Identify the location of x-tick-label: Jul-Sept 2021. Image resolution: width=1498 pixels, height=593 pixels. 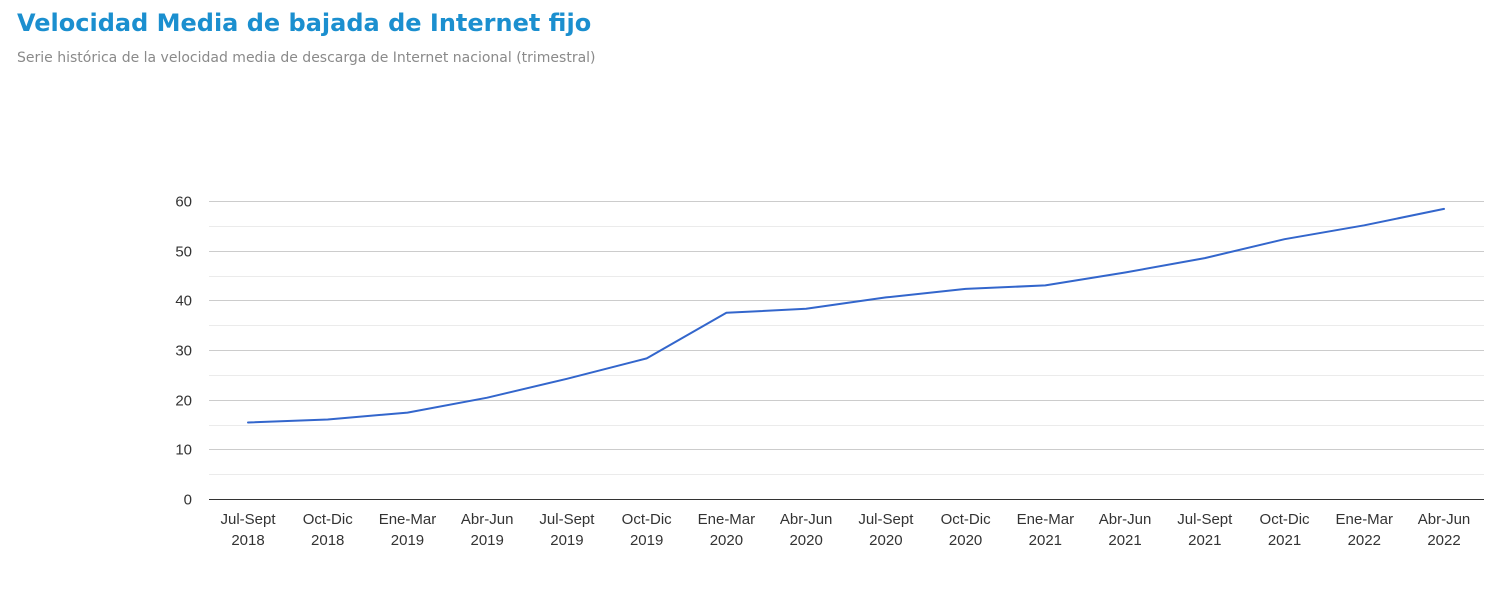
(1205, 530).